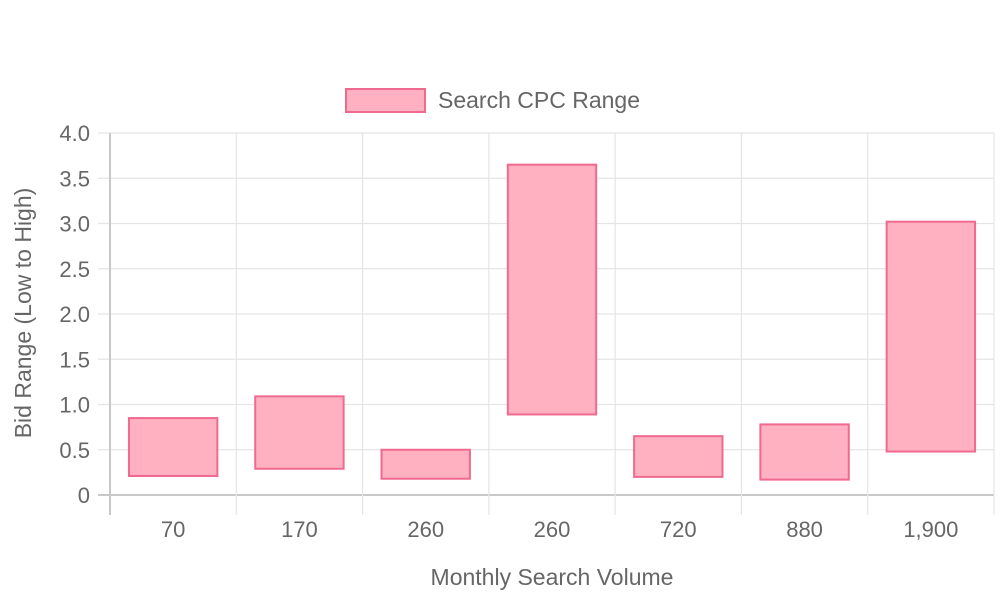 The width and height of the screenshot is (1000, 600). What do you see at coordinates (74, 224) in the screenshot?
I see `y-tick-label: 3.0` at bounding box center [74, 224].